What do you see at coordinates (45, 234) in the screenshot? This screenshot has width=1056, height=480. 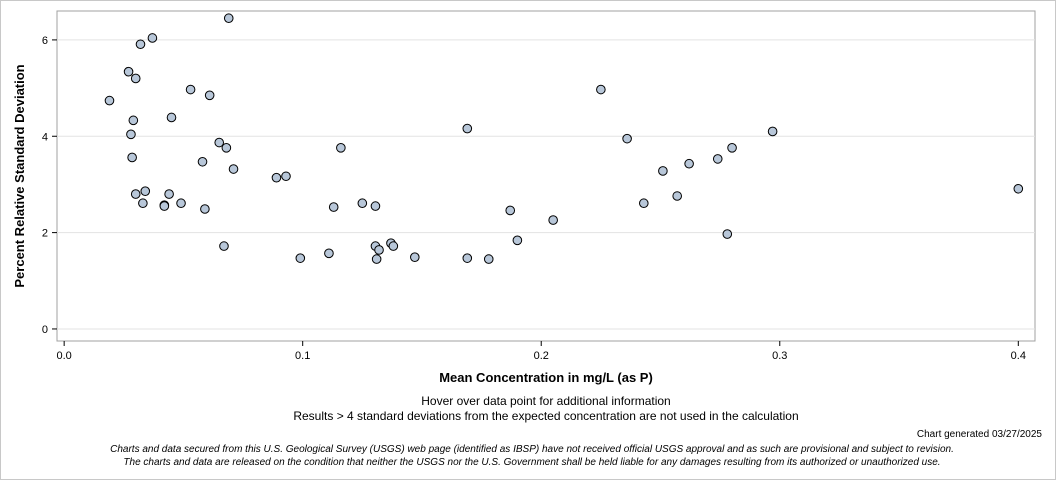 I see `y-tick-label: 2` at bounding box center [45, 234].